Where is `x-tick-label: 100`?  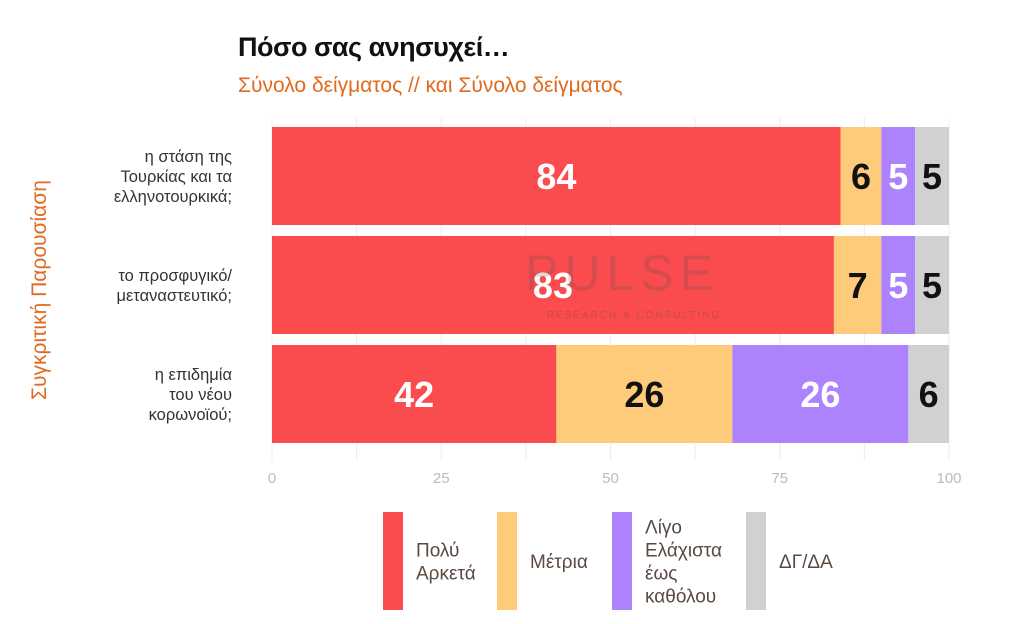
x-tick-label: 100 is located at coordinates (948, 478).